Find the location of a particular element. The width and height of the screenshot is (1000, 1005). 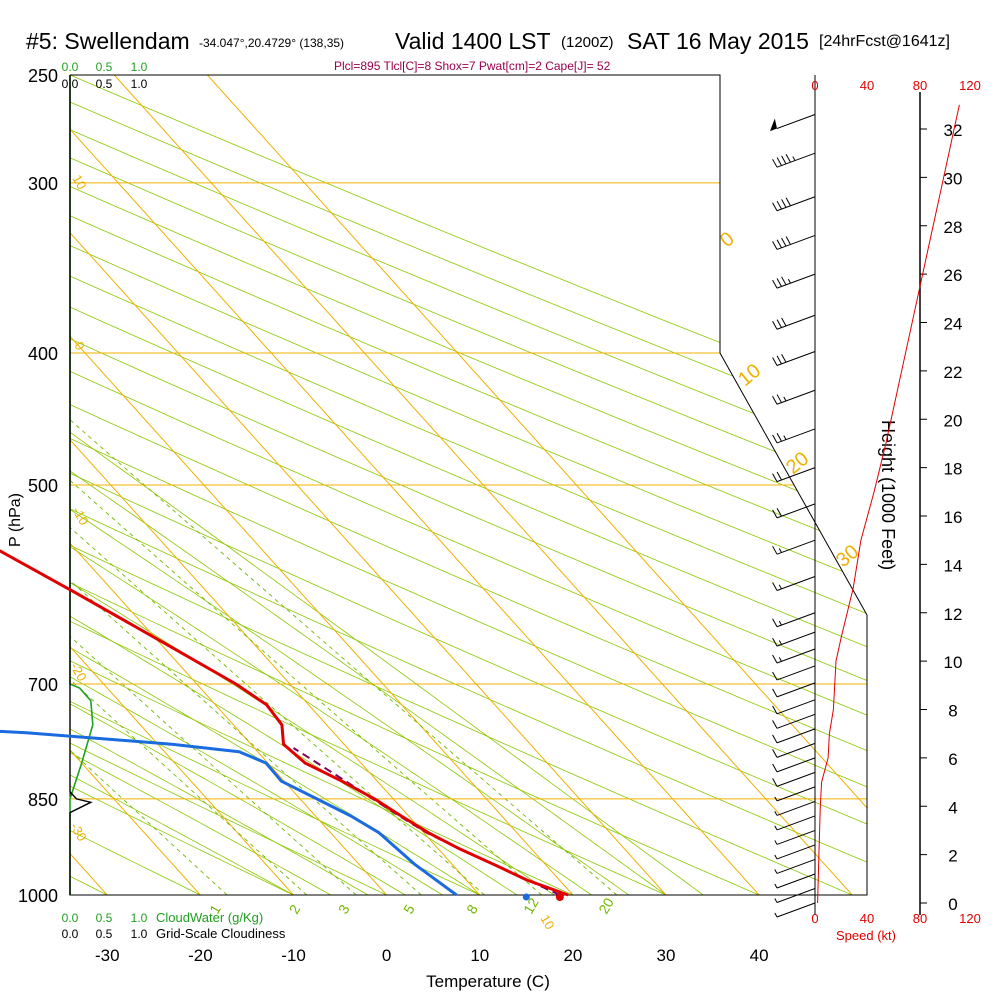

pressure-tick-label: 400 is located at coordinates (43, 354).